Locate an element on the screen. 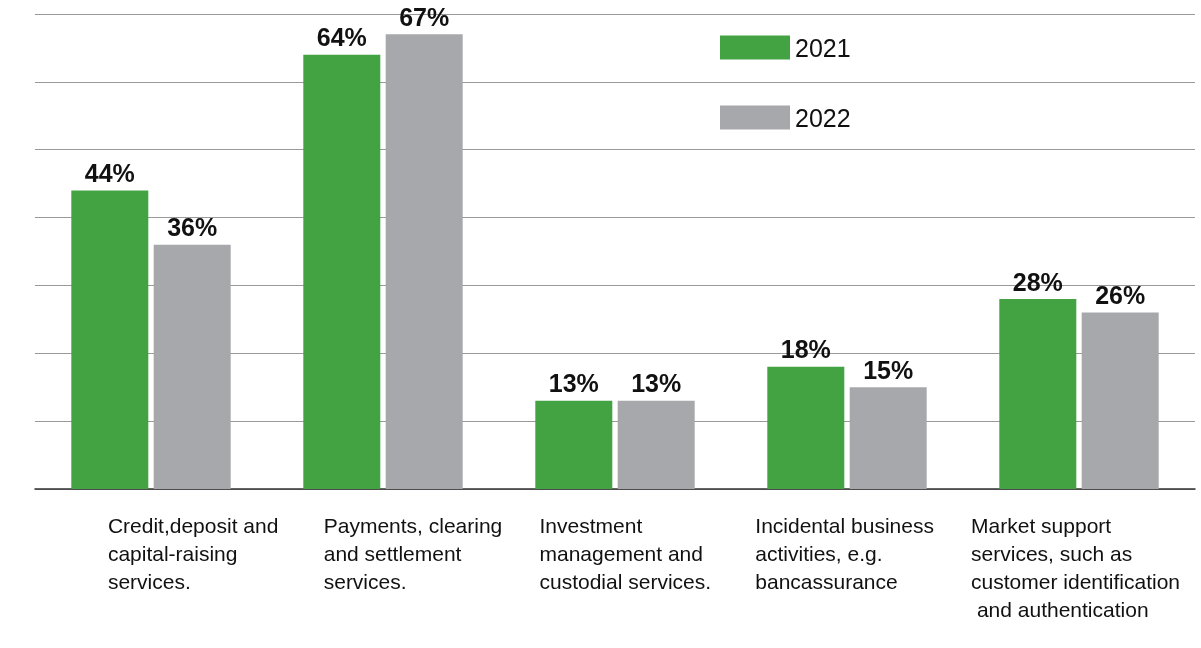 This screenshot has width=1201, height=648. data-label: 67% is located at coordinates (424, 16).